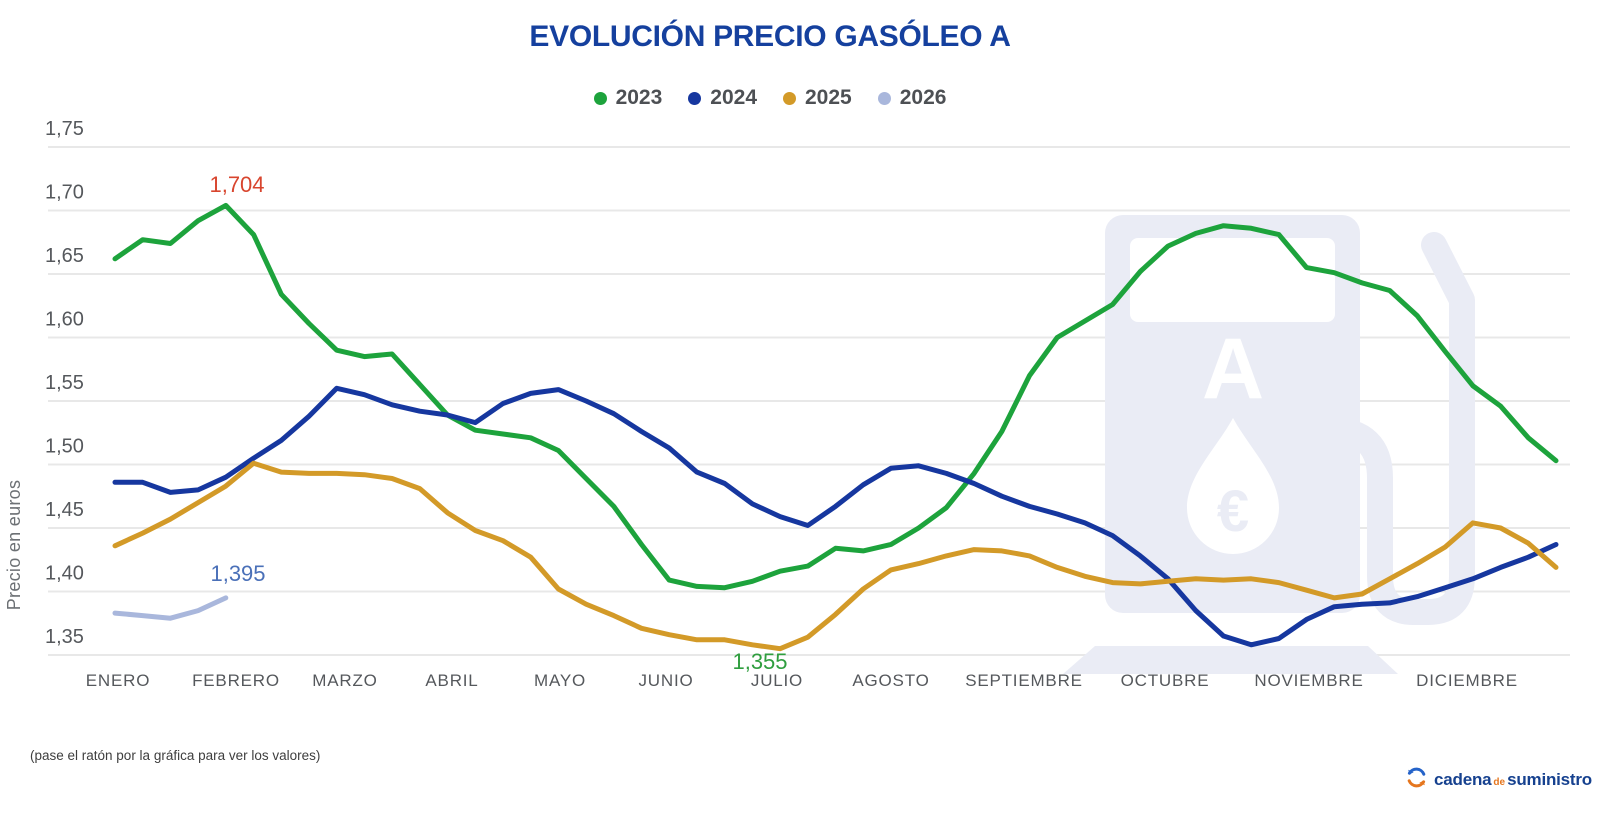 Image resolution: width=1620 pixels, height=814 pixels. I want to click on legend-item-2025: 2025, so click(817, 98).